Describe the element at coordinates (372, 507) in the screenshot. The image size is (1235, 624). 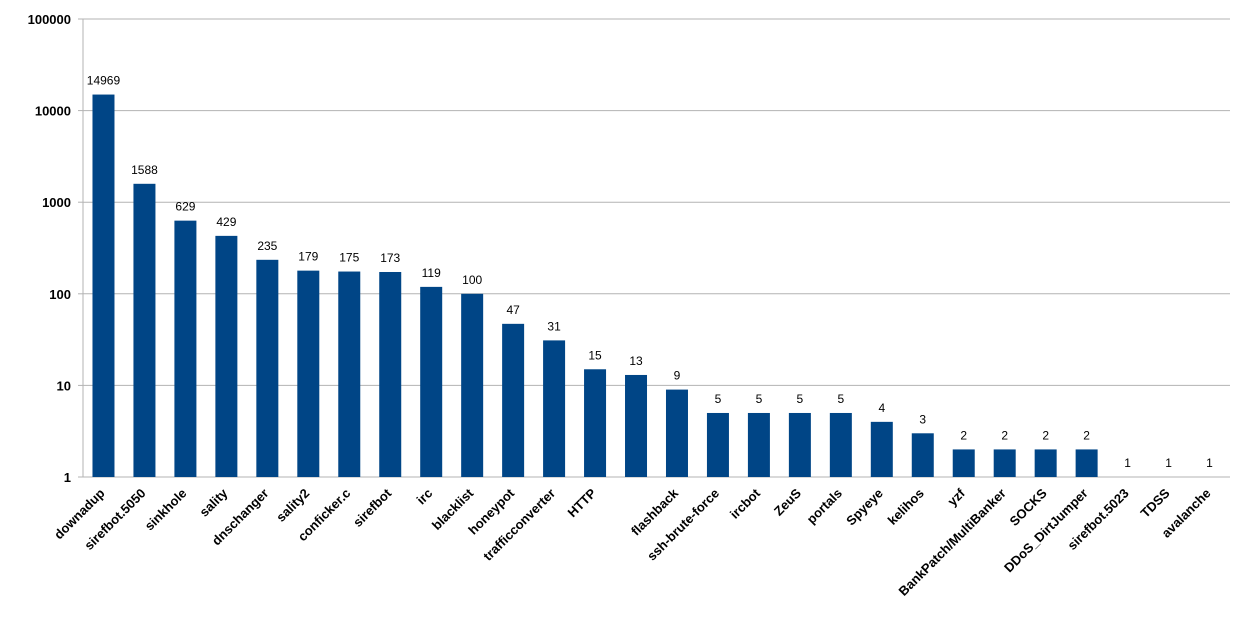
I see `x-tick-label: sirefbot` at that location.